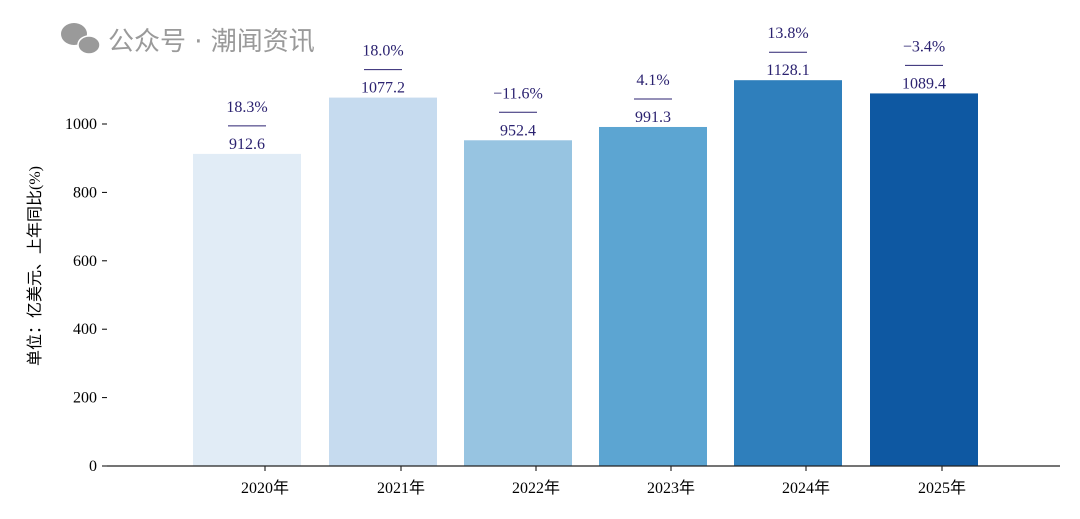 The width and height of the screenshot is (1080, 519). Describe the element at coordinates (247, 144) in the screenshot. I see `value-label: 912.6` at that location.